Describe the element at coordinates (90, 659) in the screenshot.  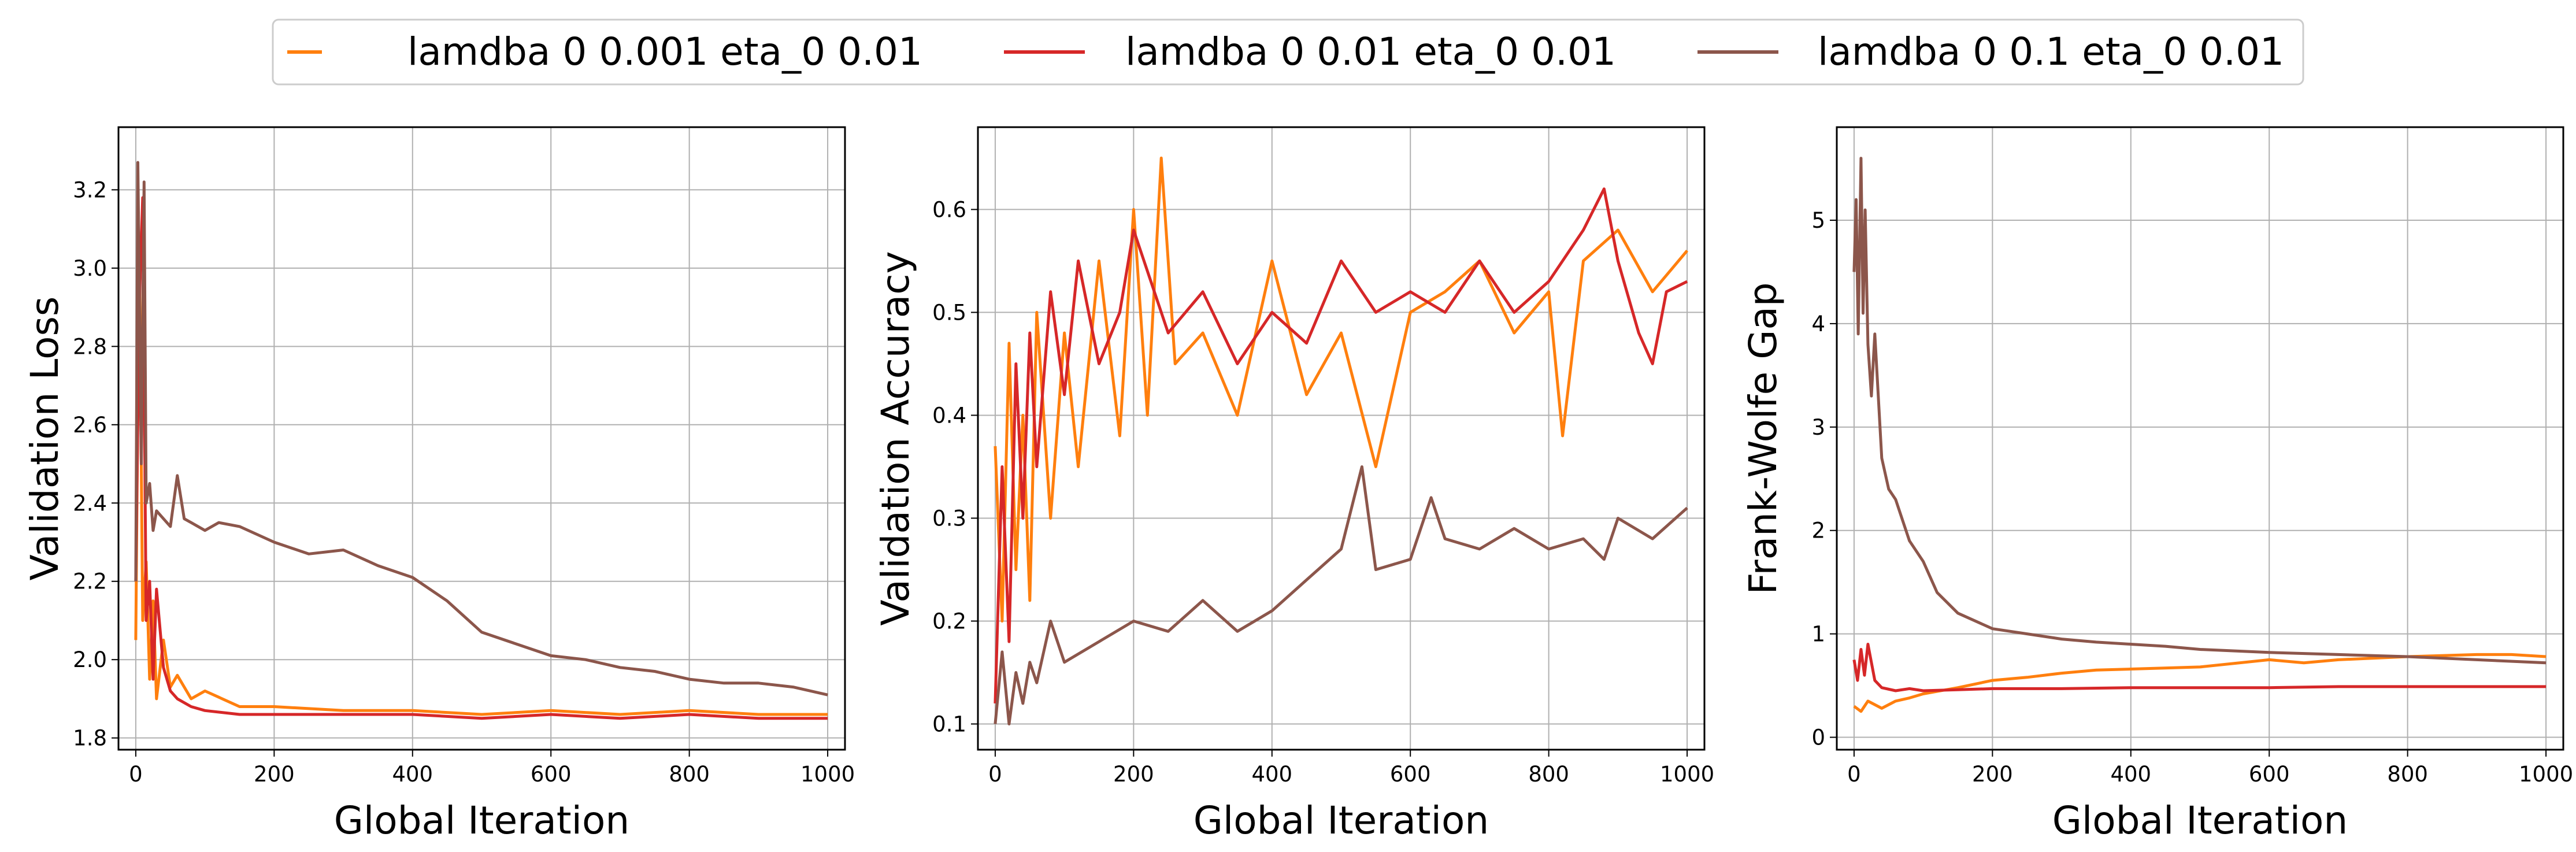
I see `y-tick-label: 2.0` at that location.